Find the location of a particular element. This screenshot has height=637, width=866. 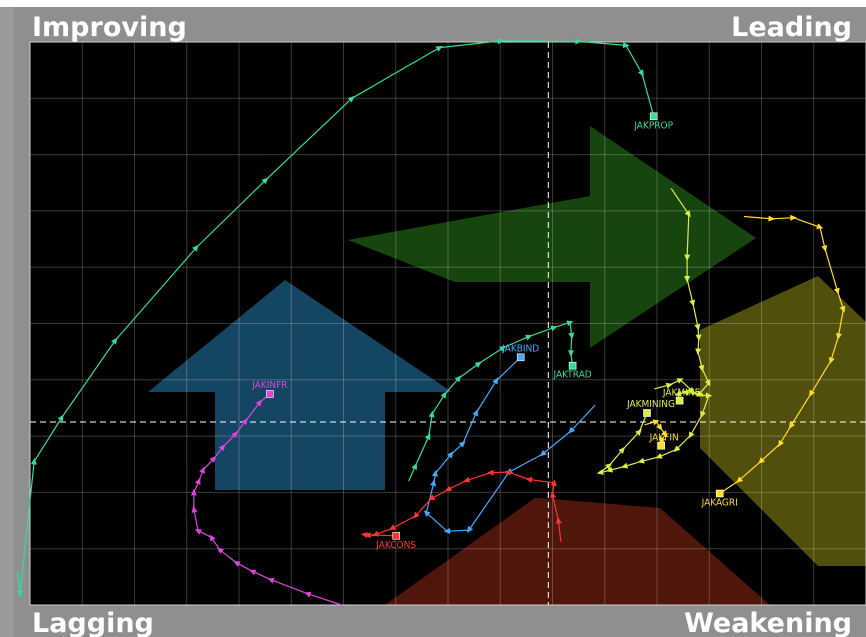

series-head-jakfin is located at coordinates (661, 445).